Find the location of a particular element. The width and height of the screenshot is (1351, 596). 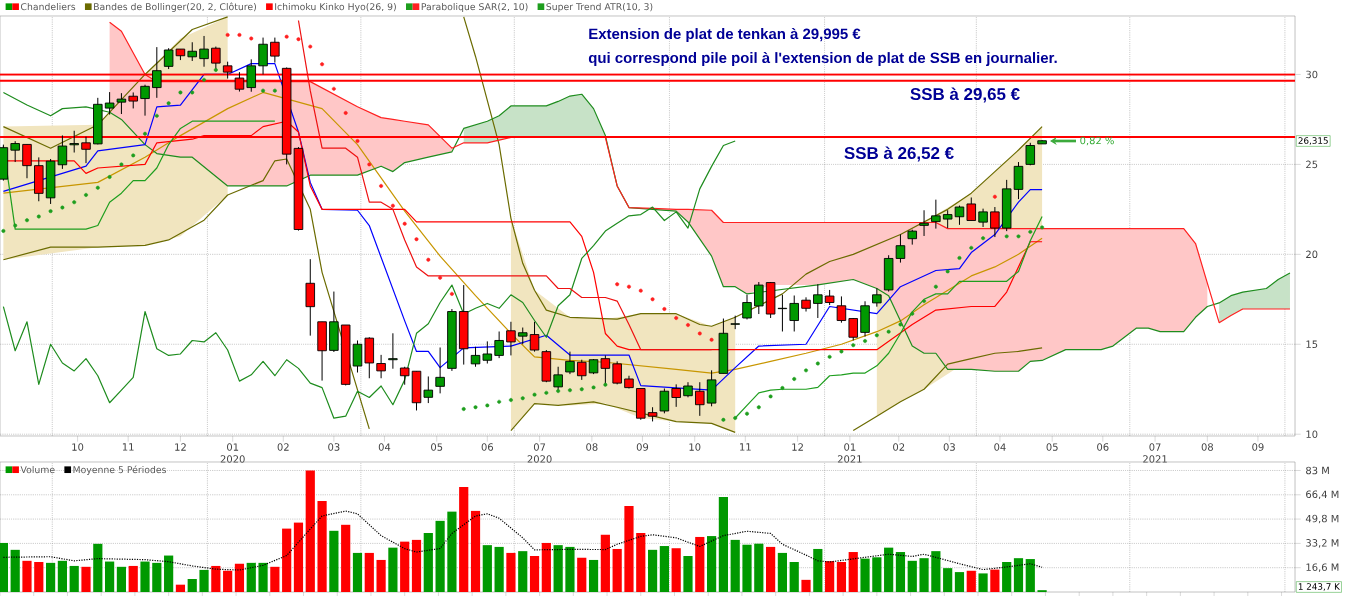

legend-label: Bandes de Bollinger(20, 2, Clôture) is located at coordinates (175, 7).